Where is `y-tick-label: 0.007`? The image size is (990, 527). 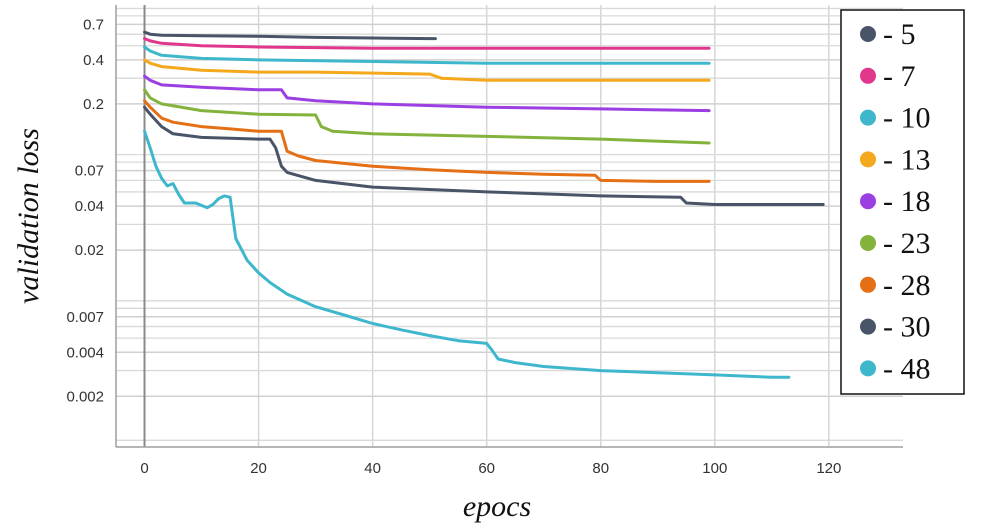
y-tick-label: 0.007 is located at coordinates (85, 317).